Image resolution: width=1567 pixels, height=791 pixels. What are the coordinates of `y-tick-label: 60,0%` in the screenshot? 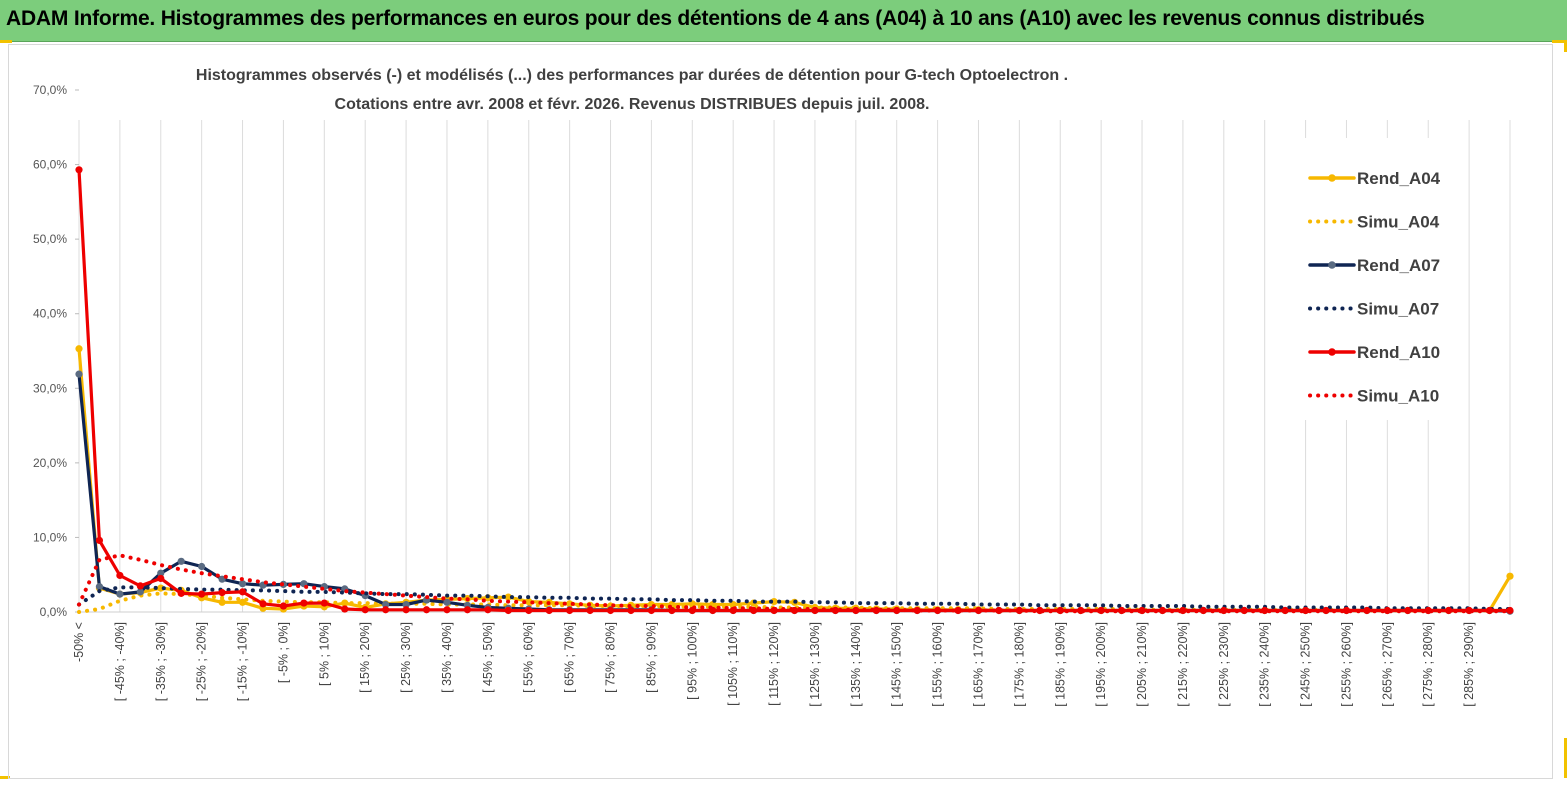 It's located at (50, 165).